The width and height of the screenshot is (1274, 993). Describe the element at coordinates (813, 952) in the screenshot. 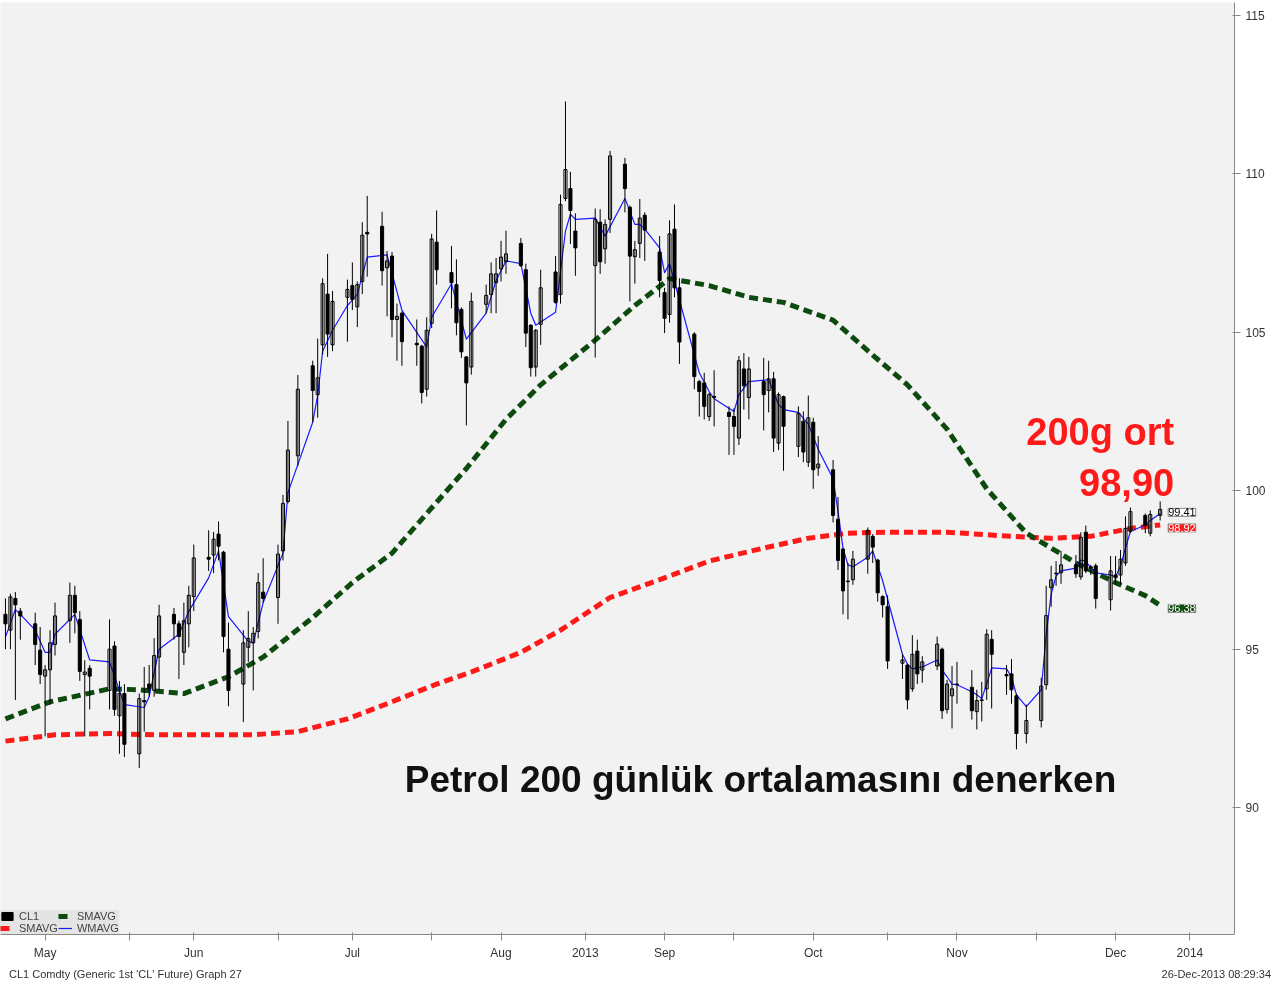

I see `x-tick-label: Oct` at that location.